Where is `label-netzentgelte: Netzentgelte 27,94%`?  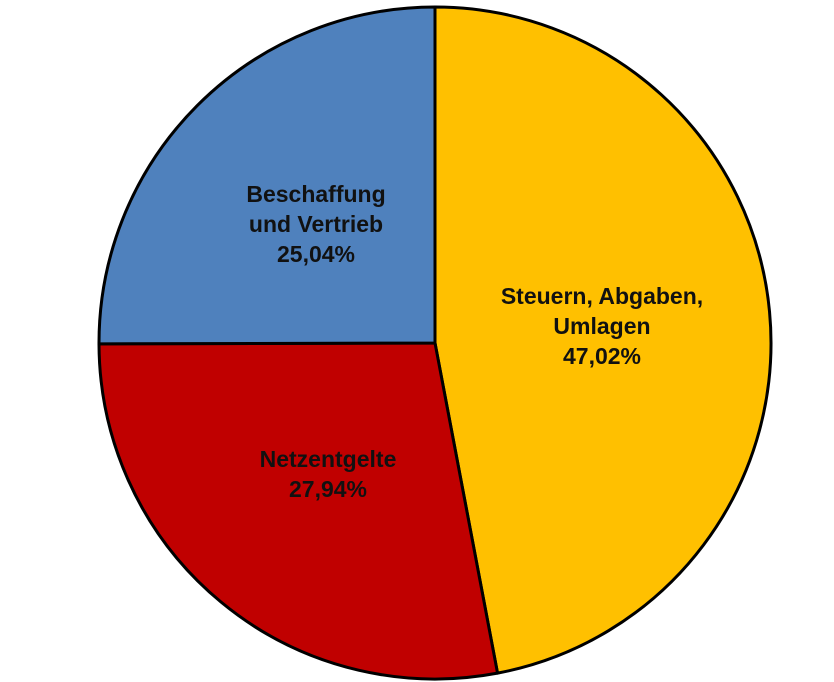
label-netzentgelte: Netzentgelte 27,94% is located at coordinates (328, 474).